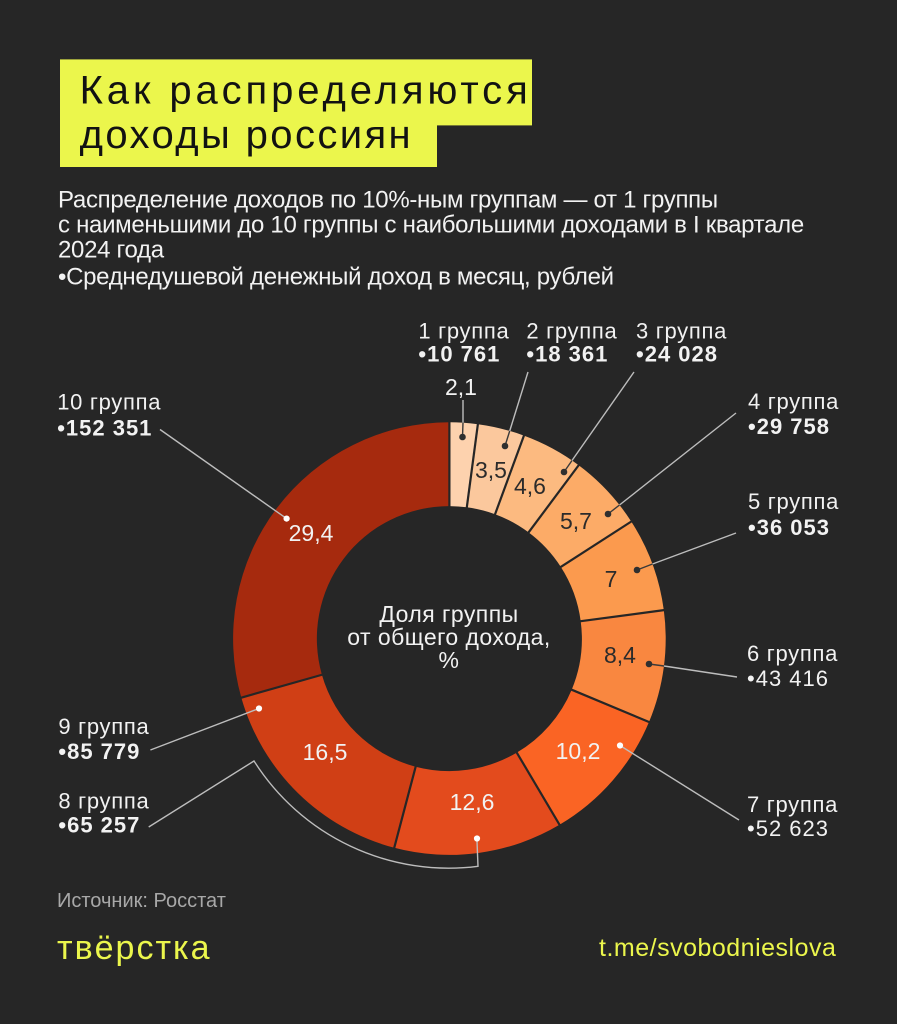  I want to click on svg-text: 10,2, so click(578, 751).